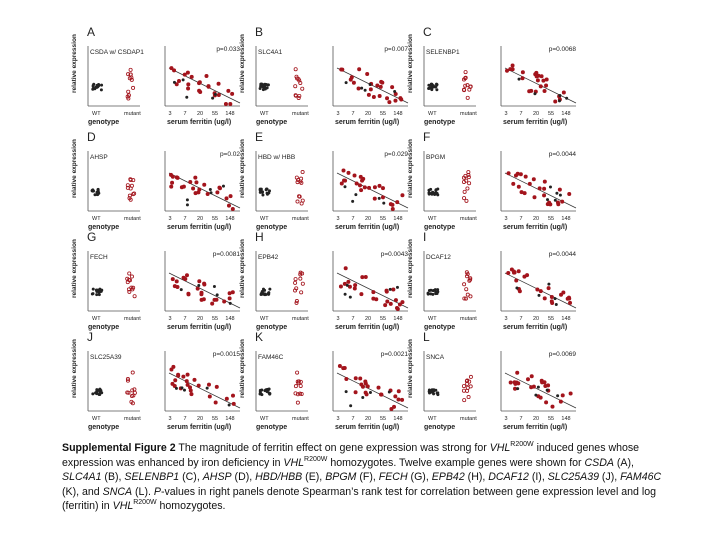 Image resolution: width=720 pixels, height=540 pixels. What do you see at coordinates (435, 357) in the screenshot?
I see `gene-label: SNCA` at bounding box center [435, 357].